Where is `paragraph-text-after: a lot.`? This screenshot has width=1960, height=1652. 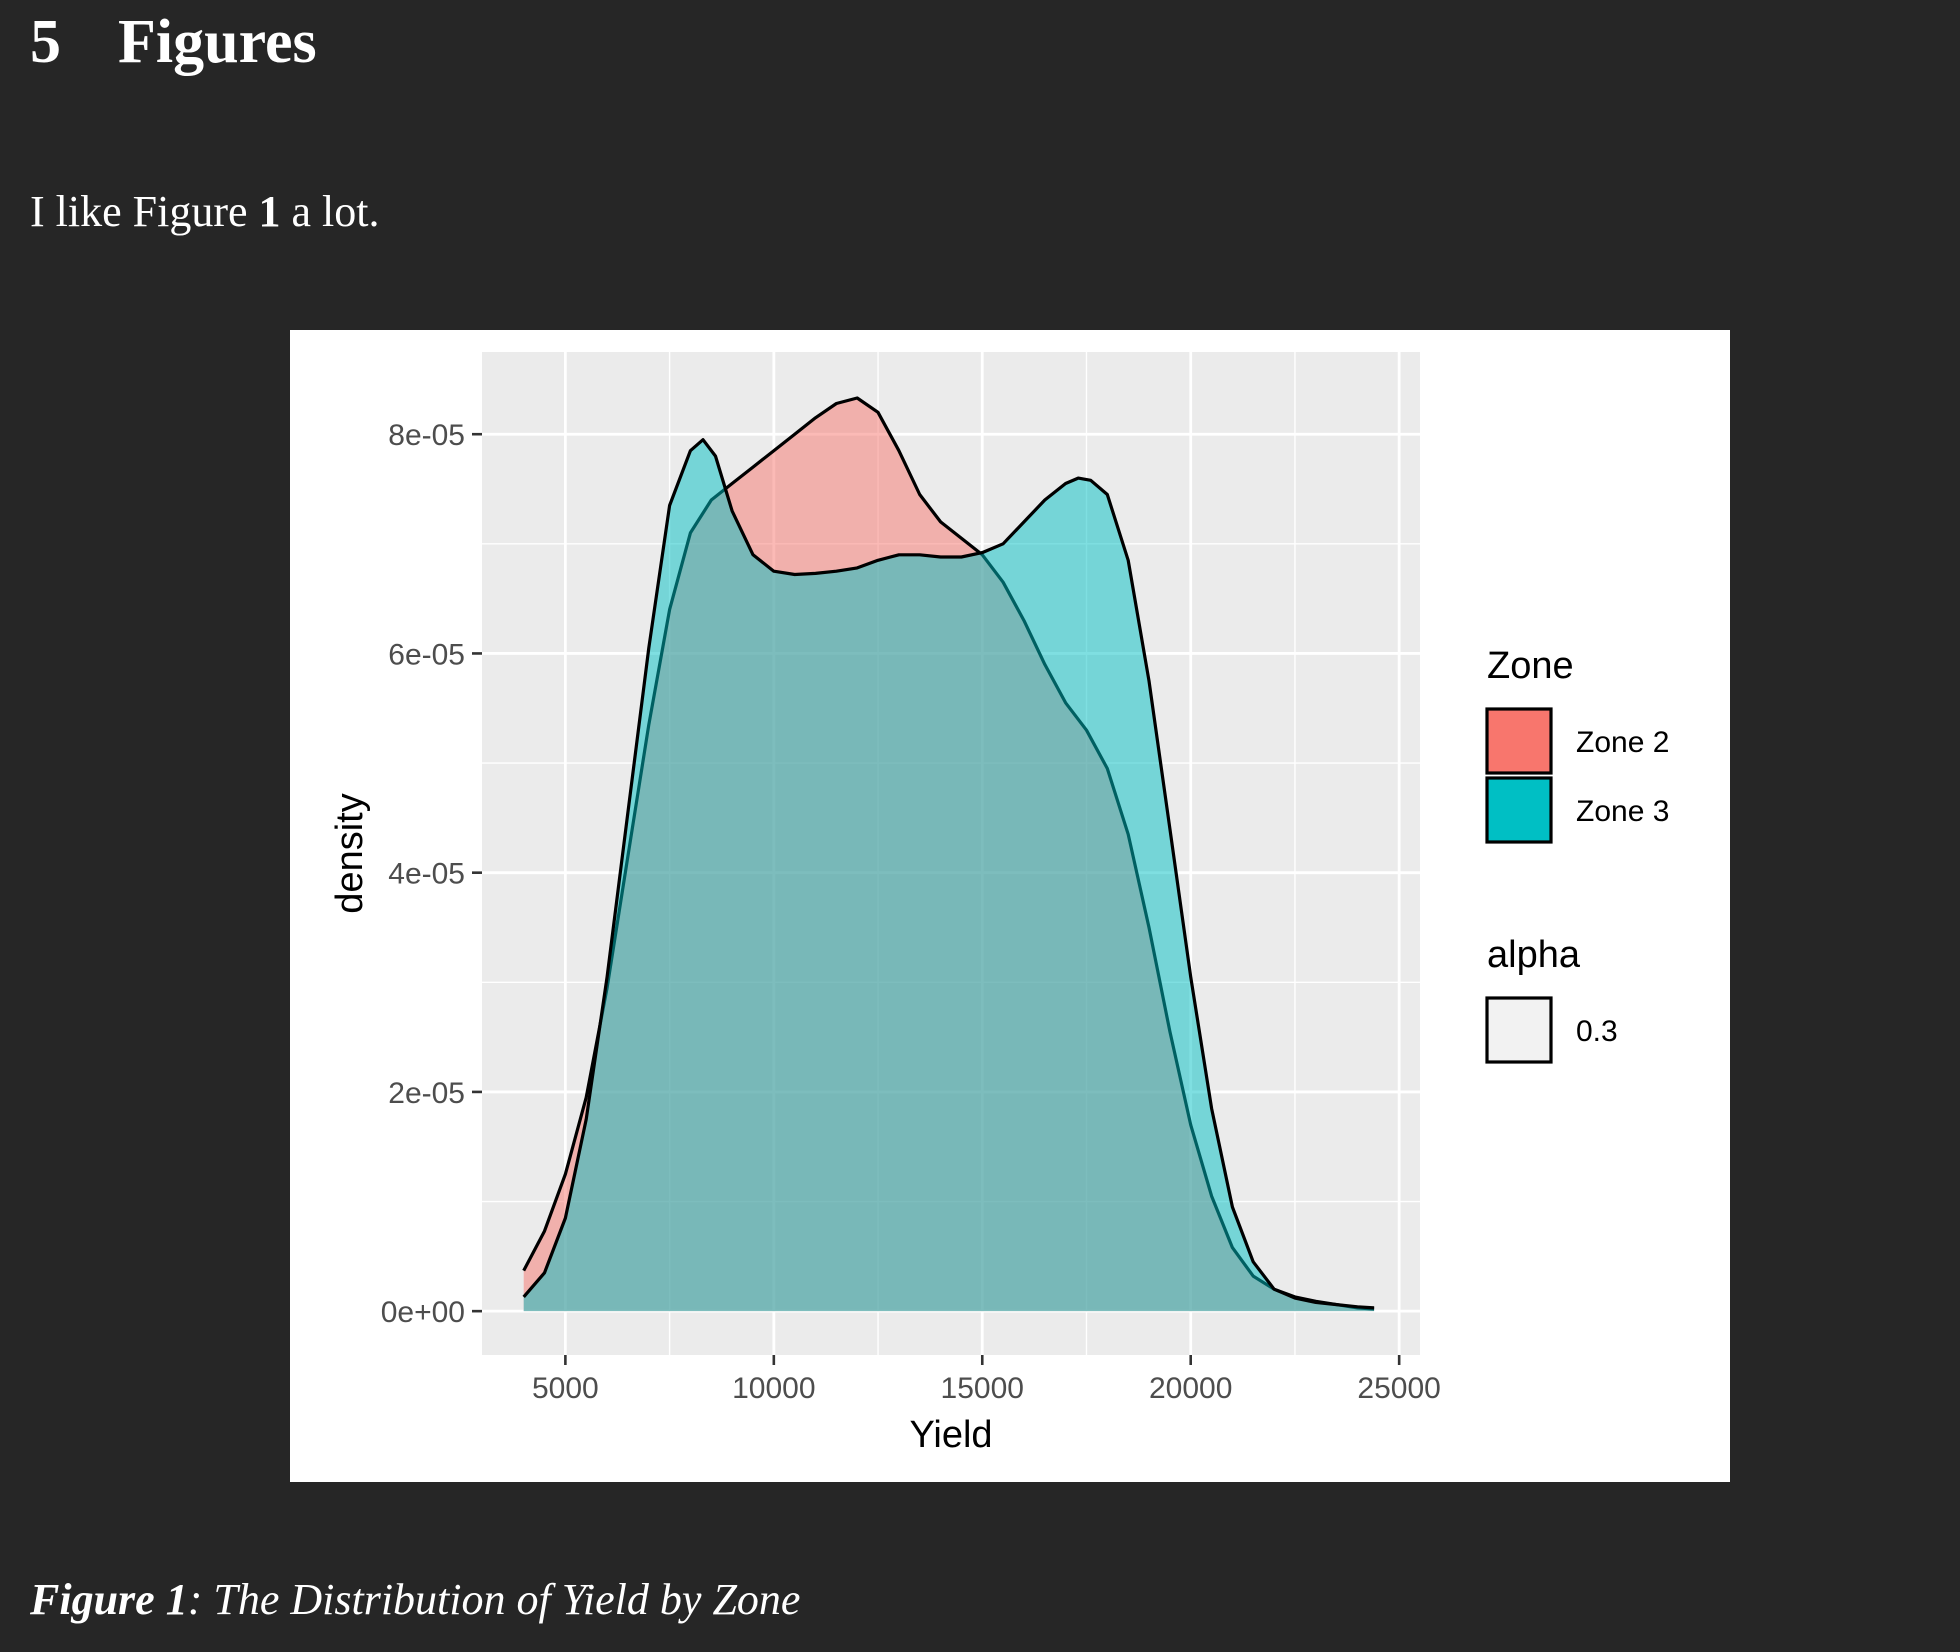
paragraph-text-after: a lot. is located at coordinates (330, 211).